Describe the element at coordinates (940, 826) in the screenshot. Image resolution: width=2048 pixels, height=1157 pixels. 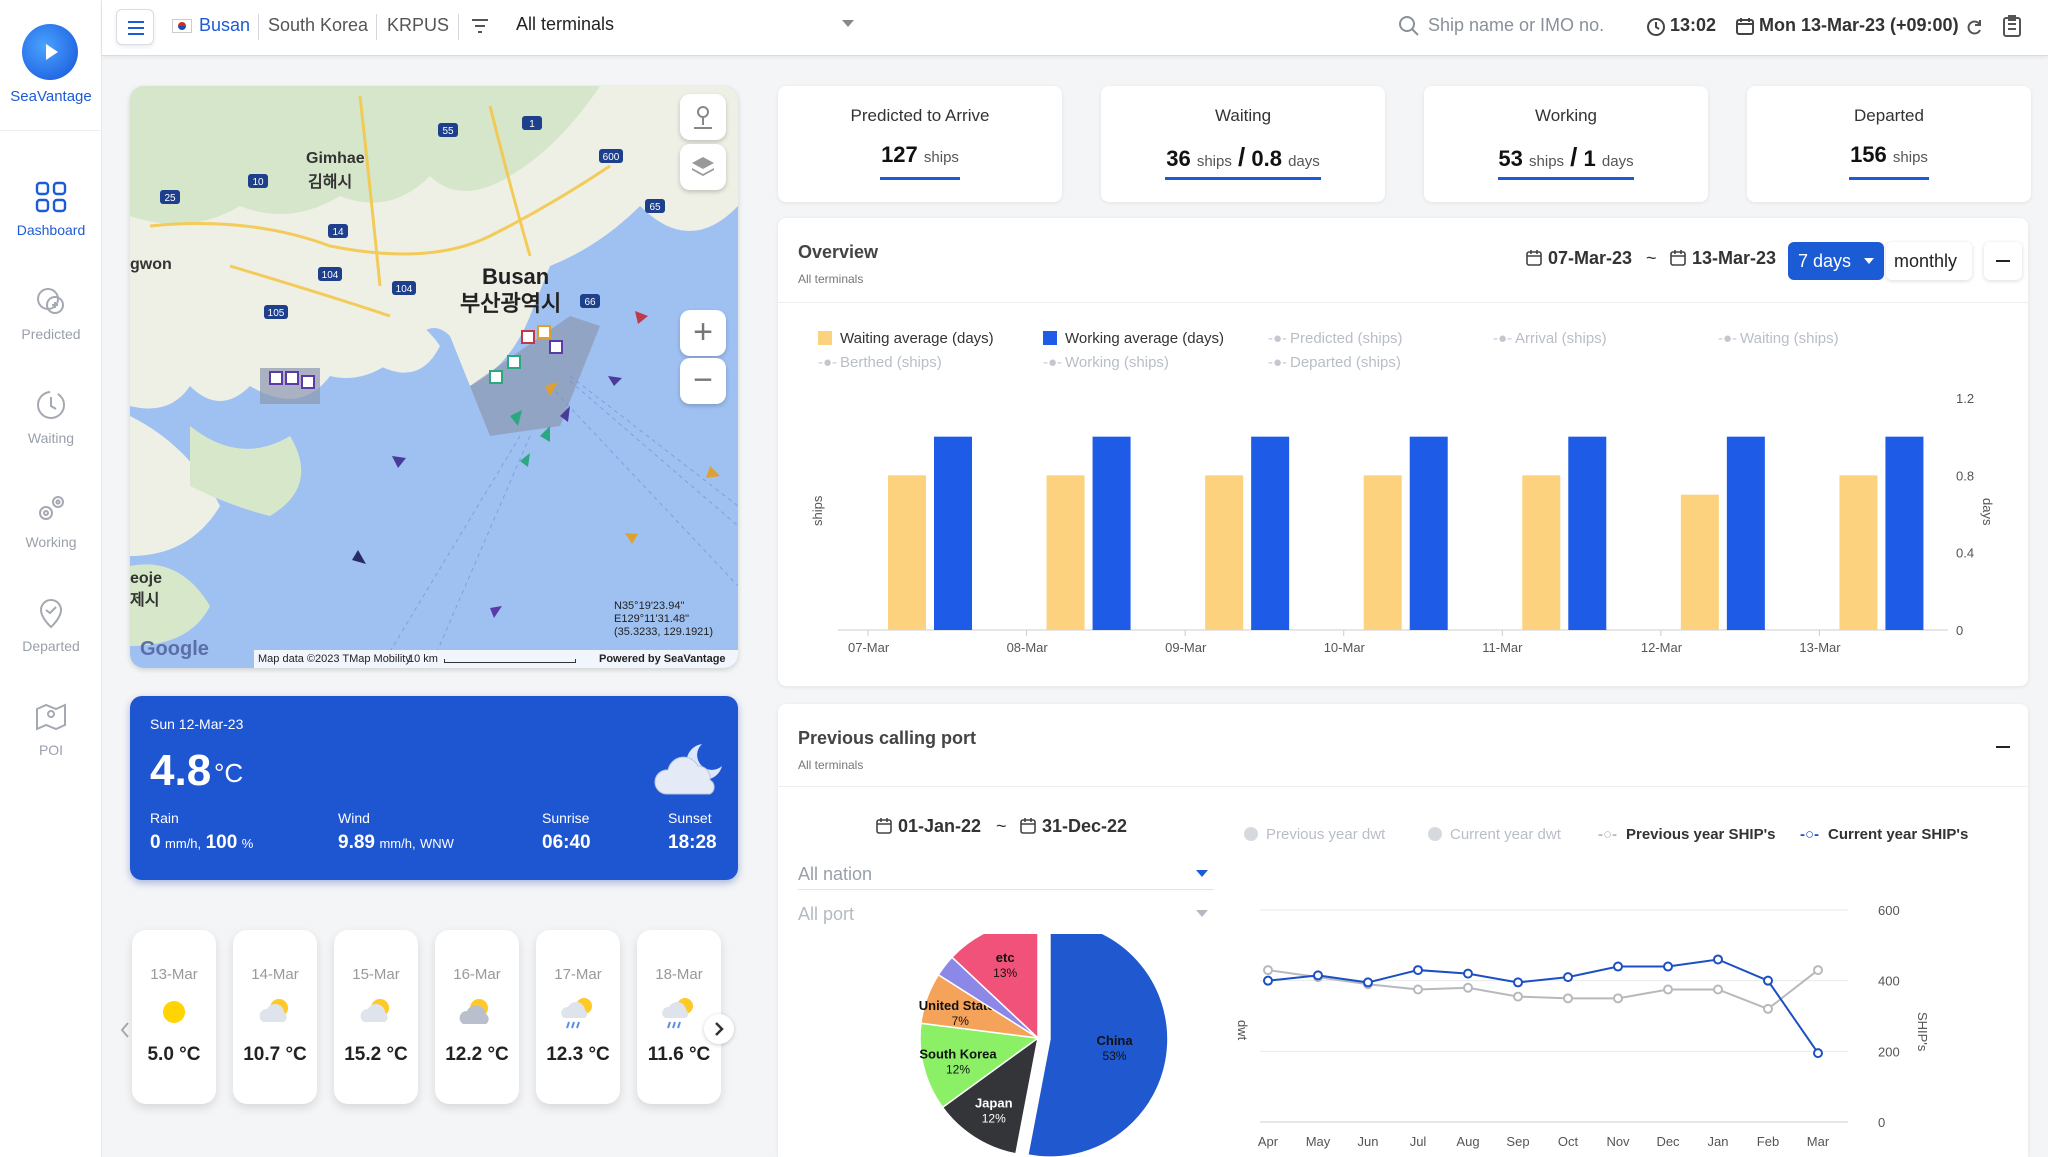
I see `previous-date-from: 01-Jan-22` at that location.